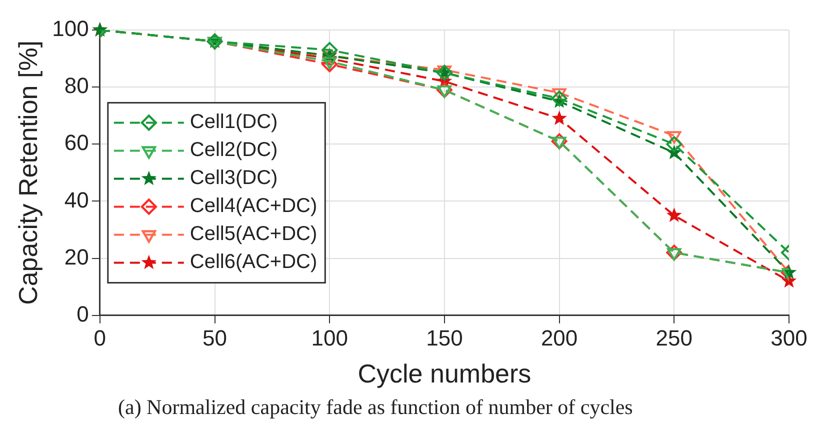 The height and width of the screenshot is (432, 829). Describe the element at coordinates (789, 338) in the screenshot. I see `x-tick-label: 300` at that location.